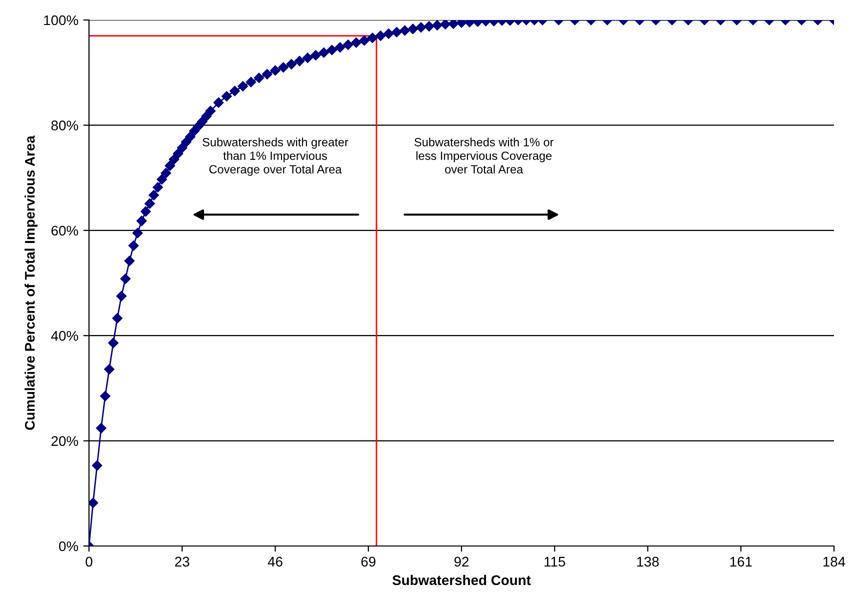 The height and width of the screenshot is (606, 849). Describe the element at coordinates (31, 282) in the screenshot. I see `y-axis-title: Cumulative Percent of Total Impervious Area` at that location.